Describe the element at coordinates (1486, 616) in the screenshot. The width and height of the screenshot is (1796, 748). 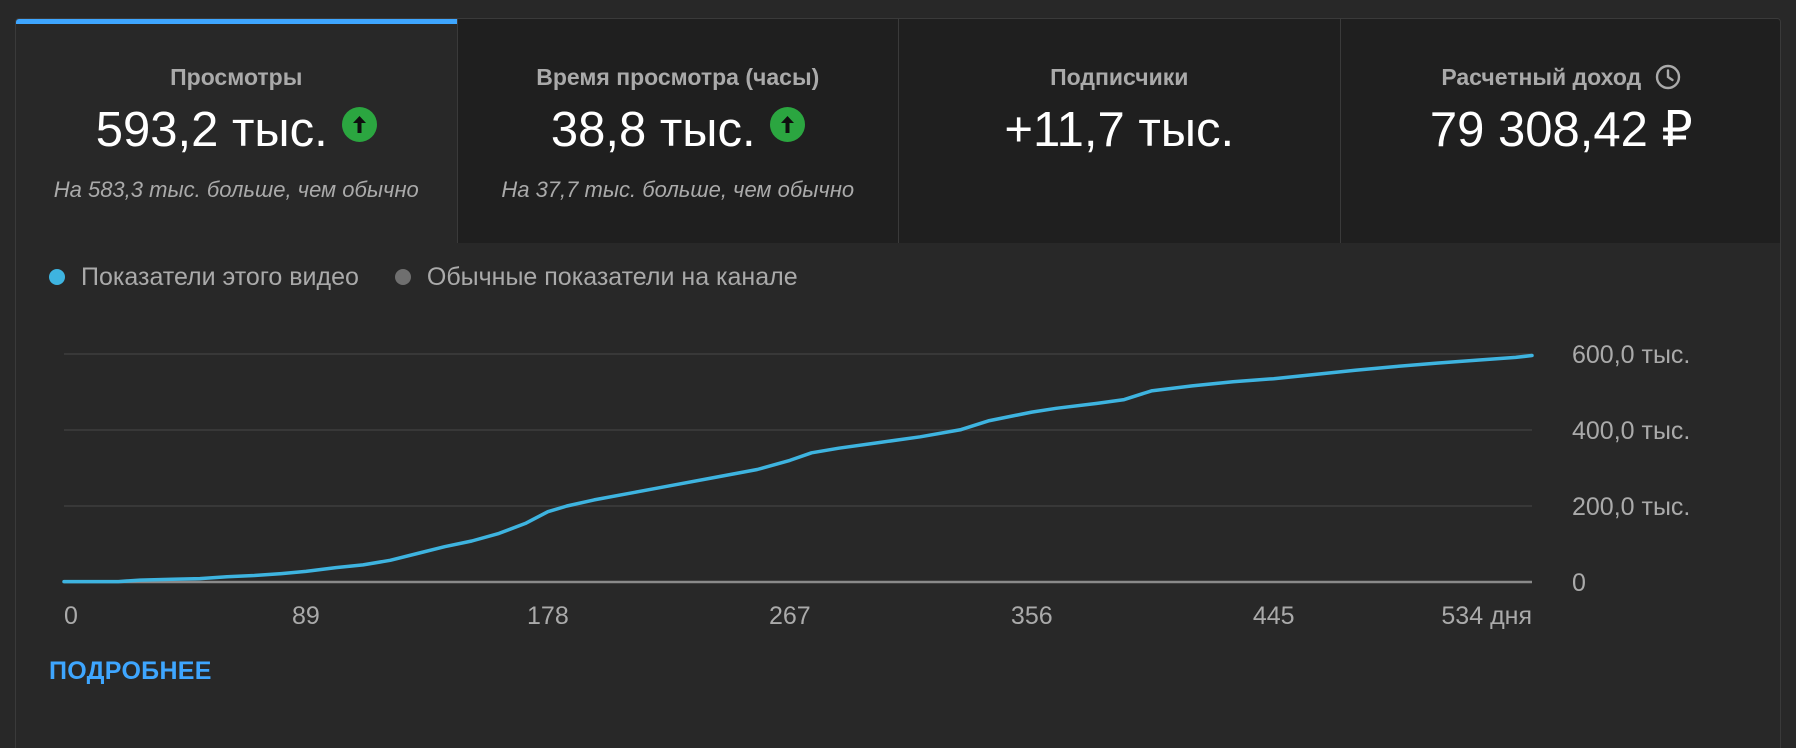
I see `x-tick-label: 534 дня` at that location.